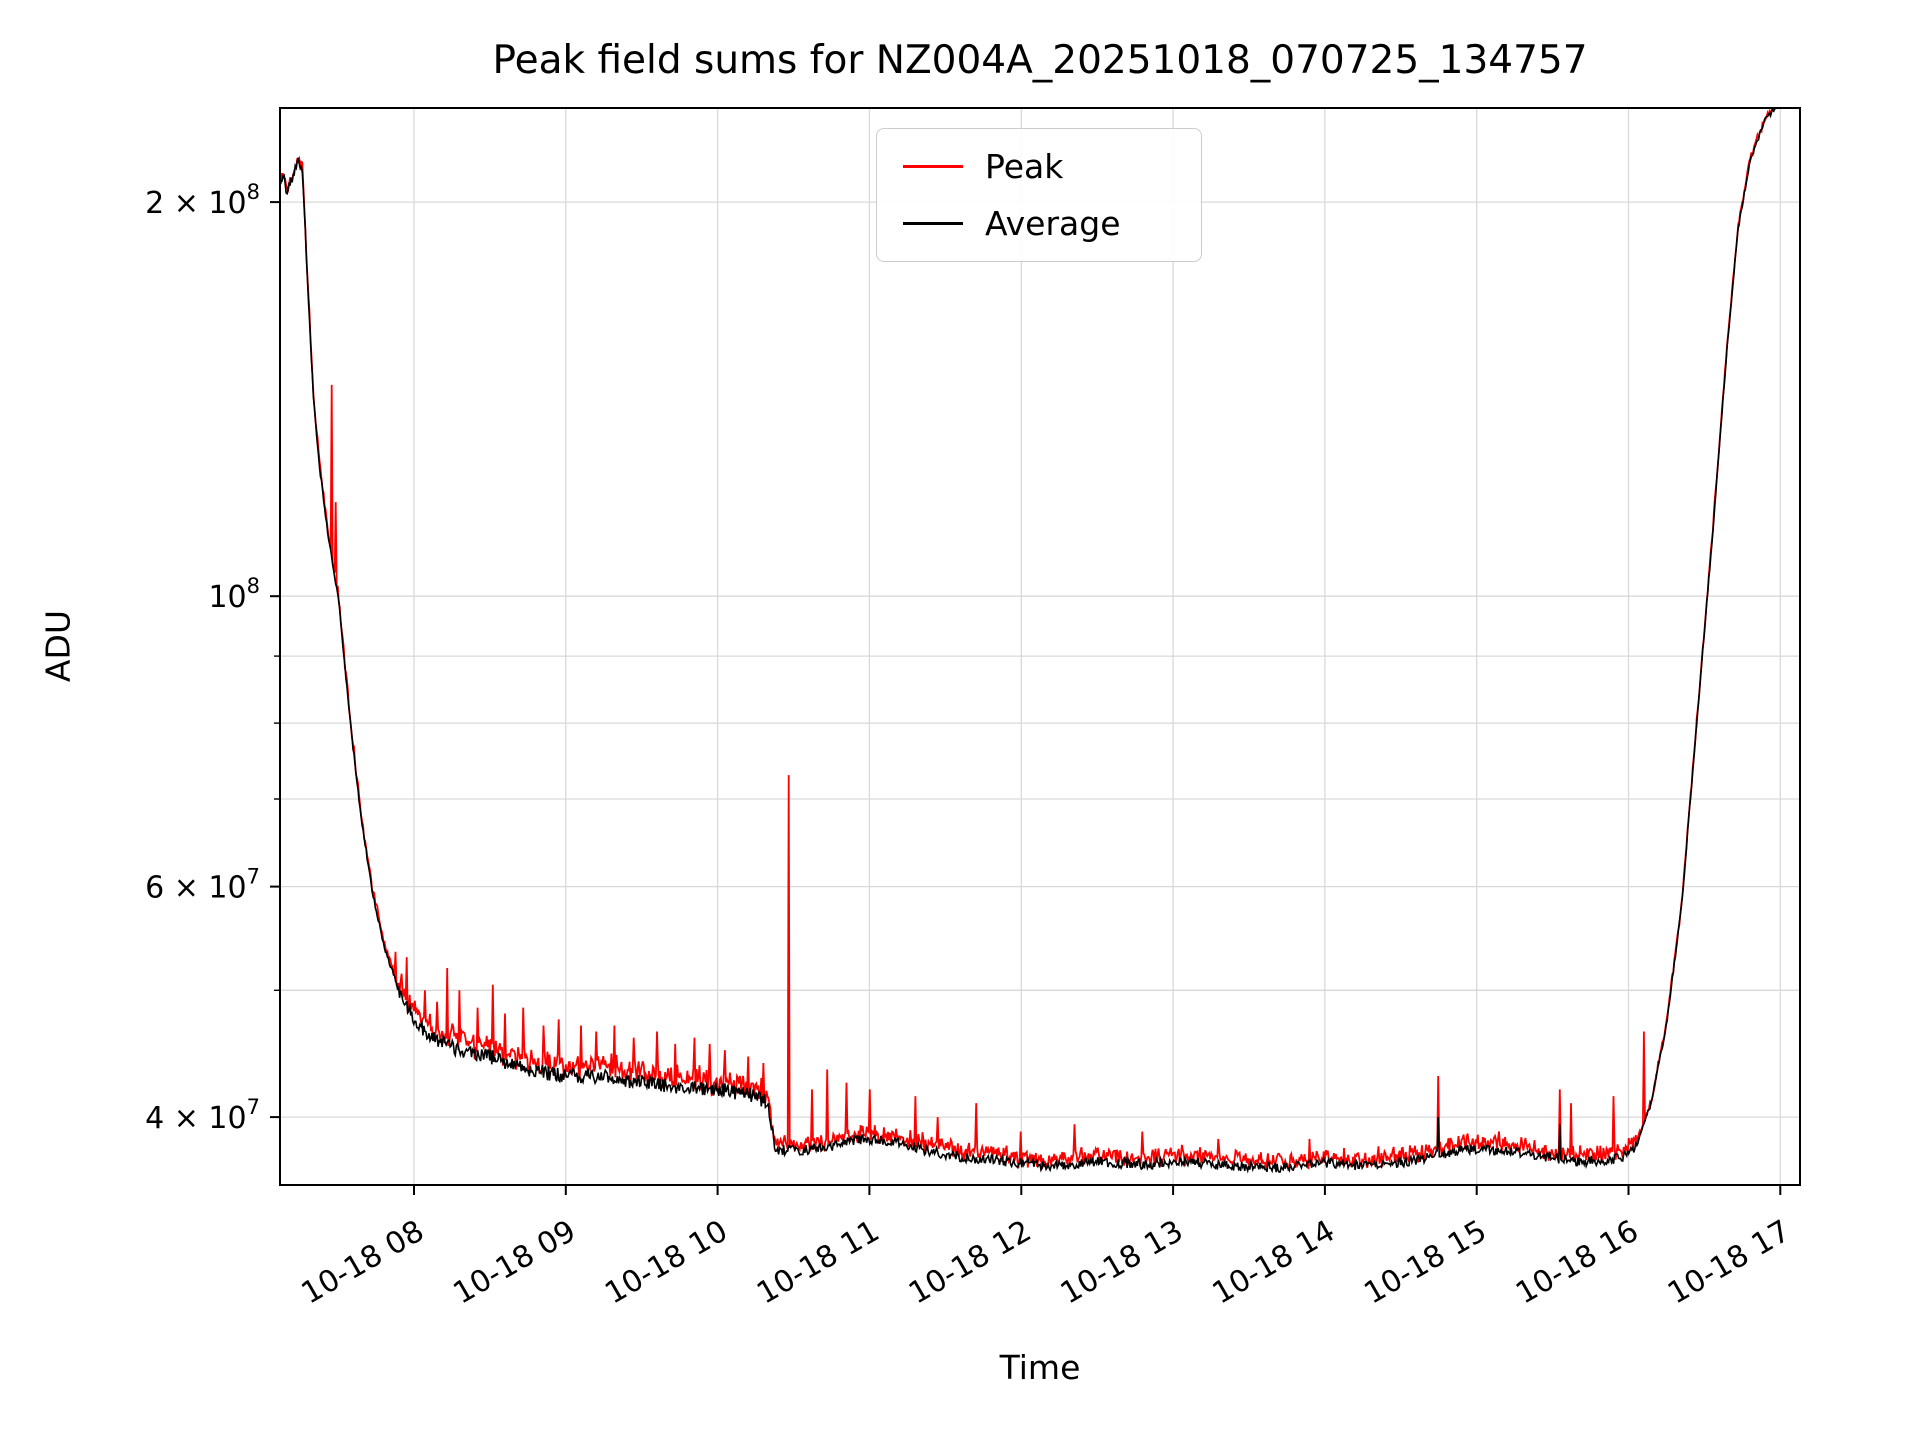  I want to click on svg-text: 10-18 13, so click(1122, 1263).